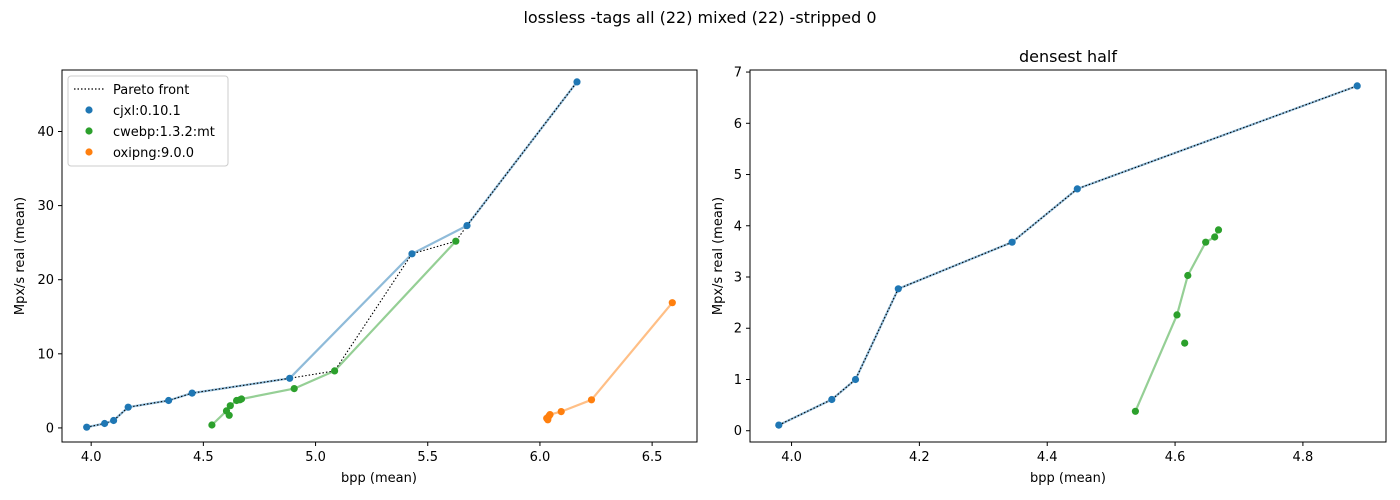 The image size is (1400, 500). I want to click on y-tick-label-right: 6, so click(738, 124).